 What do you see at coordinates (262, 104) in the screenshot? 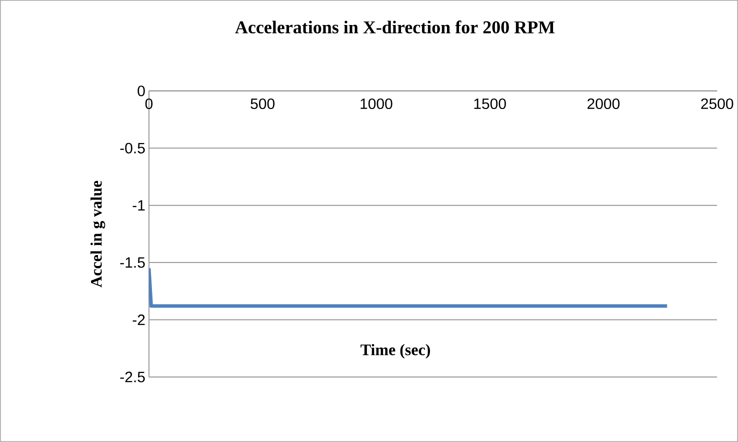
I see `x-tick-label: 500` at bounding box center [262, 104].